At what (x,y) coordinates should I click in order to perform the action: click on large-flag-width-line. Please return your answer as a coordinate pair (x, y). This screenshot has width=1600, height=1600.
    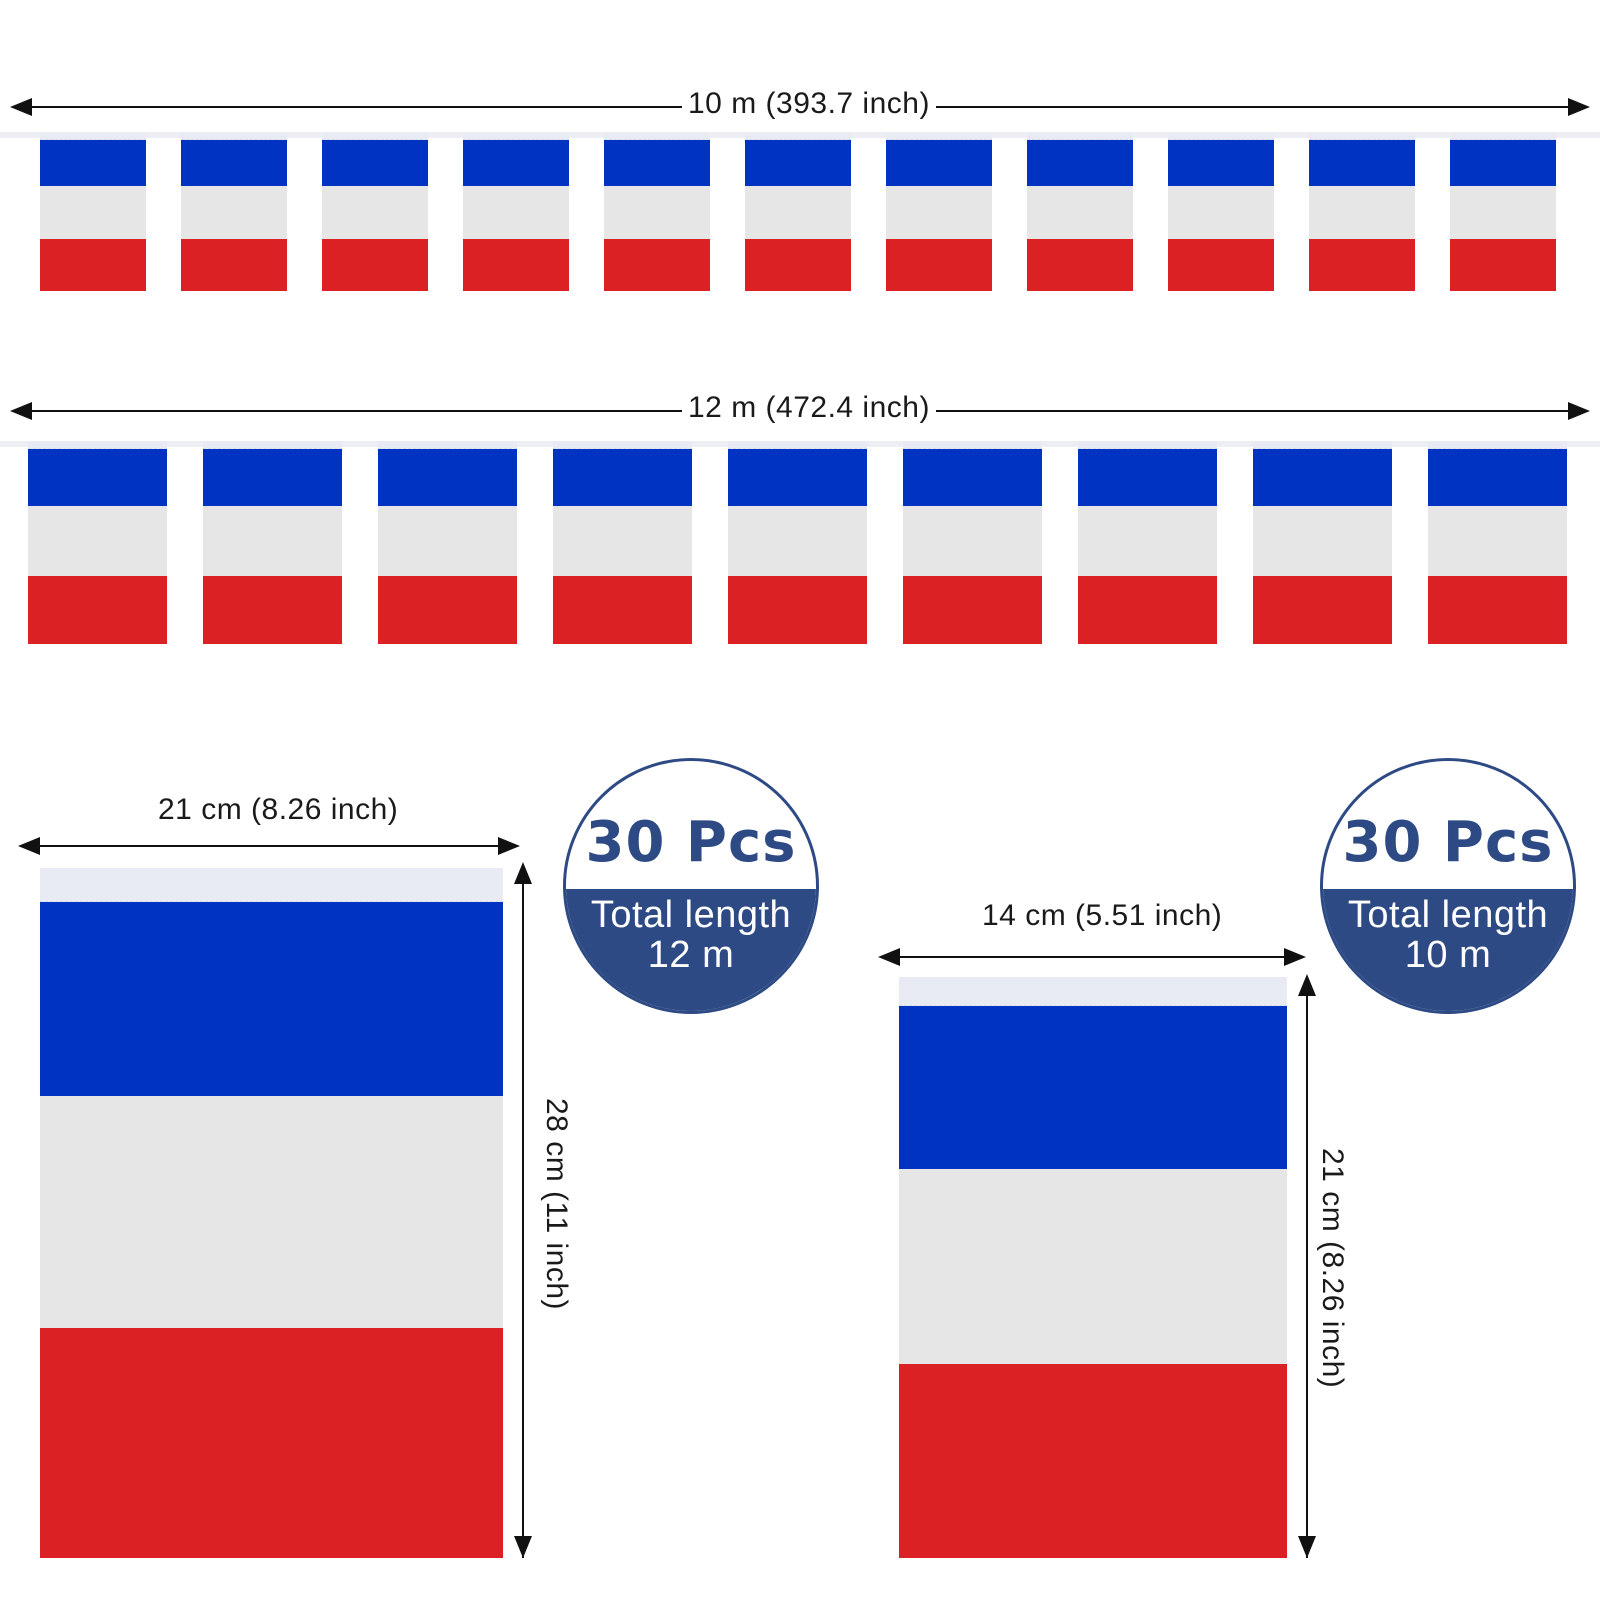
    Looking at the image, I should click on (271, 846).